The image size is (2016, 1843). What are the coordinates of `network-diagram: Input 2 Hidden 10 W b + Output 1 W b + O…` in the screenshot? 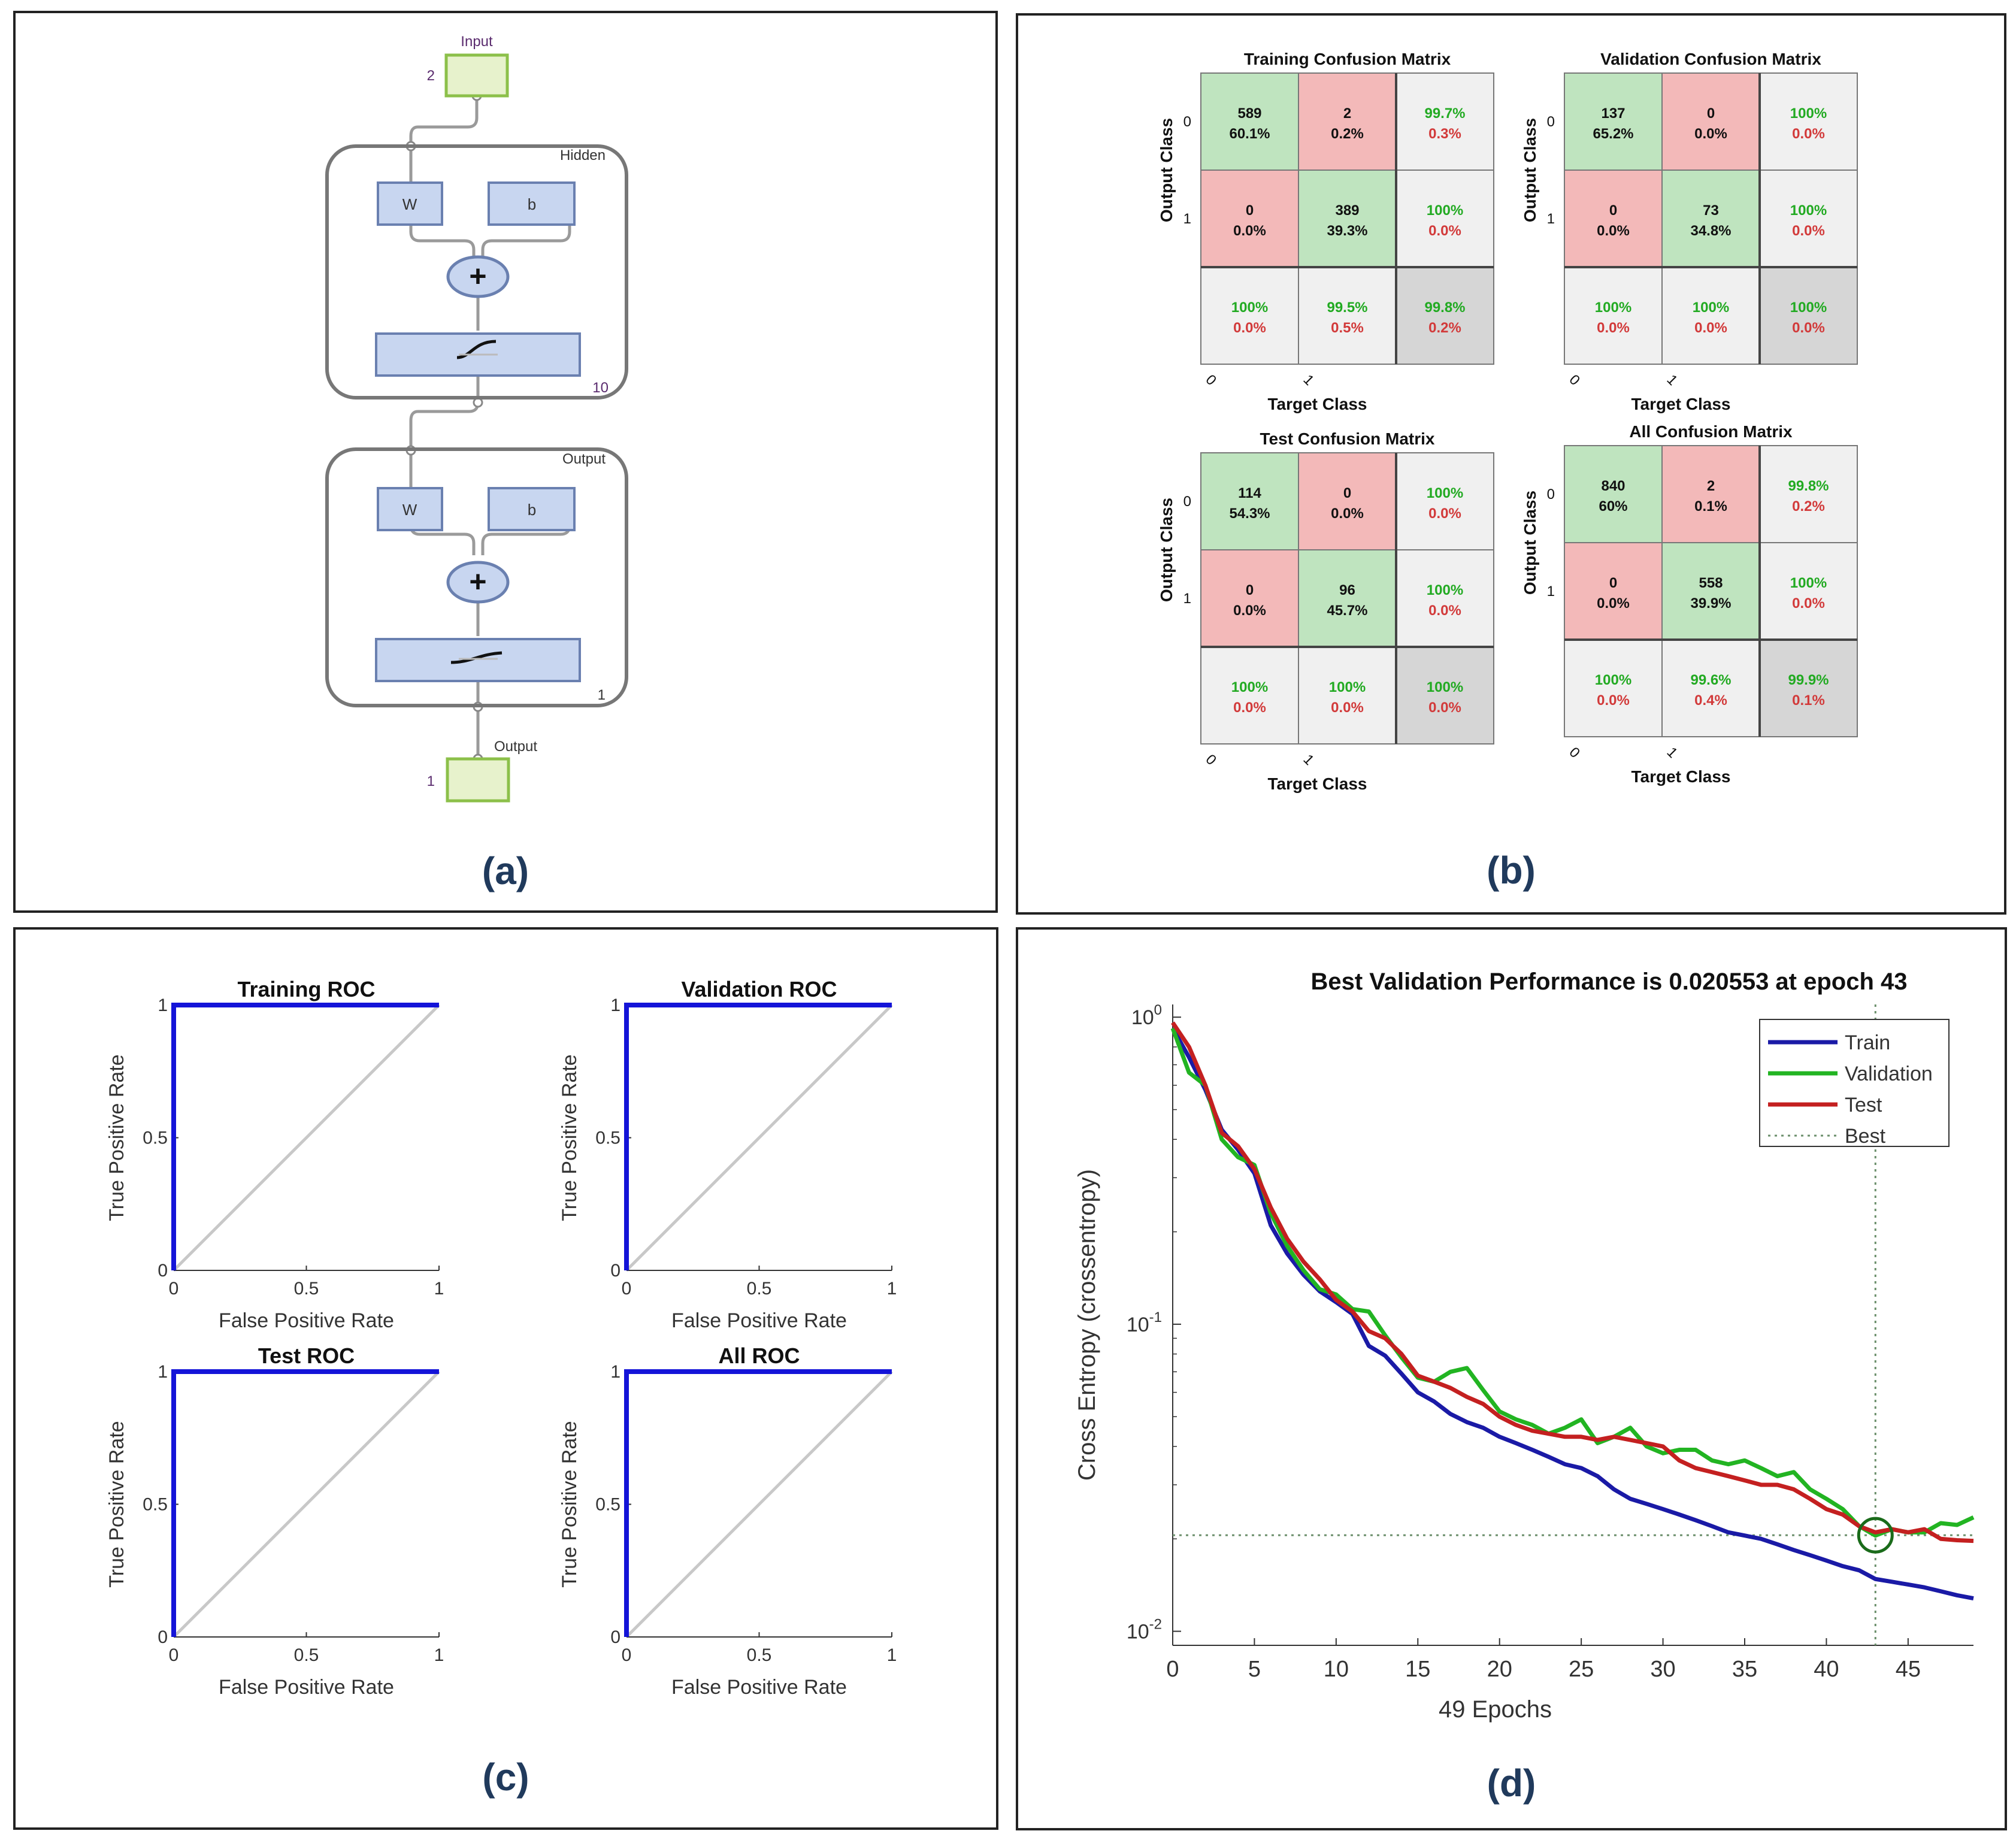 It's located at (476, 419).